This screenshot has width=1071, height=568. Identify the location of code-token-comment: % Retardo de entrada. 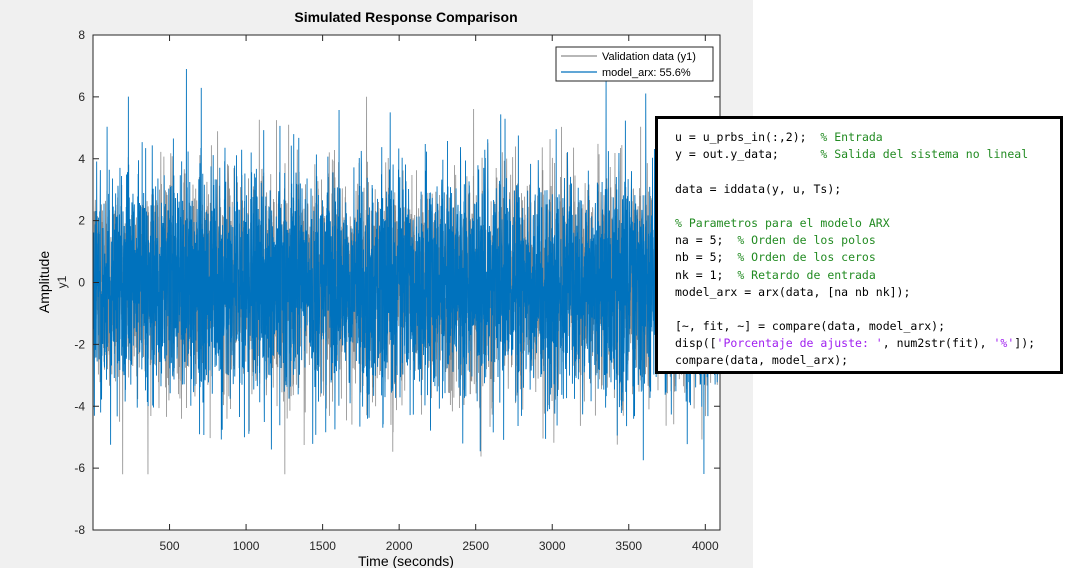
(806, 274).